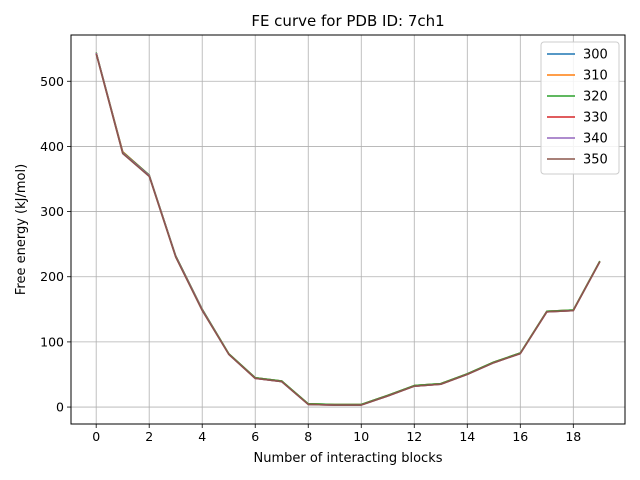  Describe the element at coordinates (347, 21) in the screenshot. I see `chart-title: FE curve for PDB ID: 7ch1` at that location.